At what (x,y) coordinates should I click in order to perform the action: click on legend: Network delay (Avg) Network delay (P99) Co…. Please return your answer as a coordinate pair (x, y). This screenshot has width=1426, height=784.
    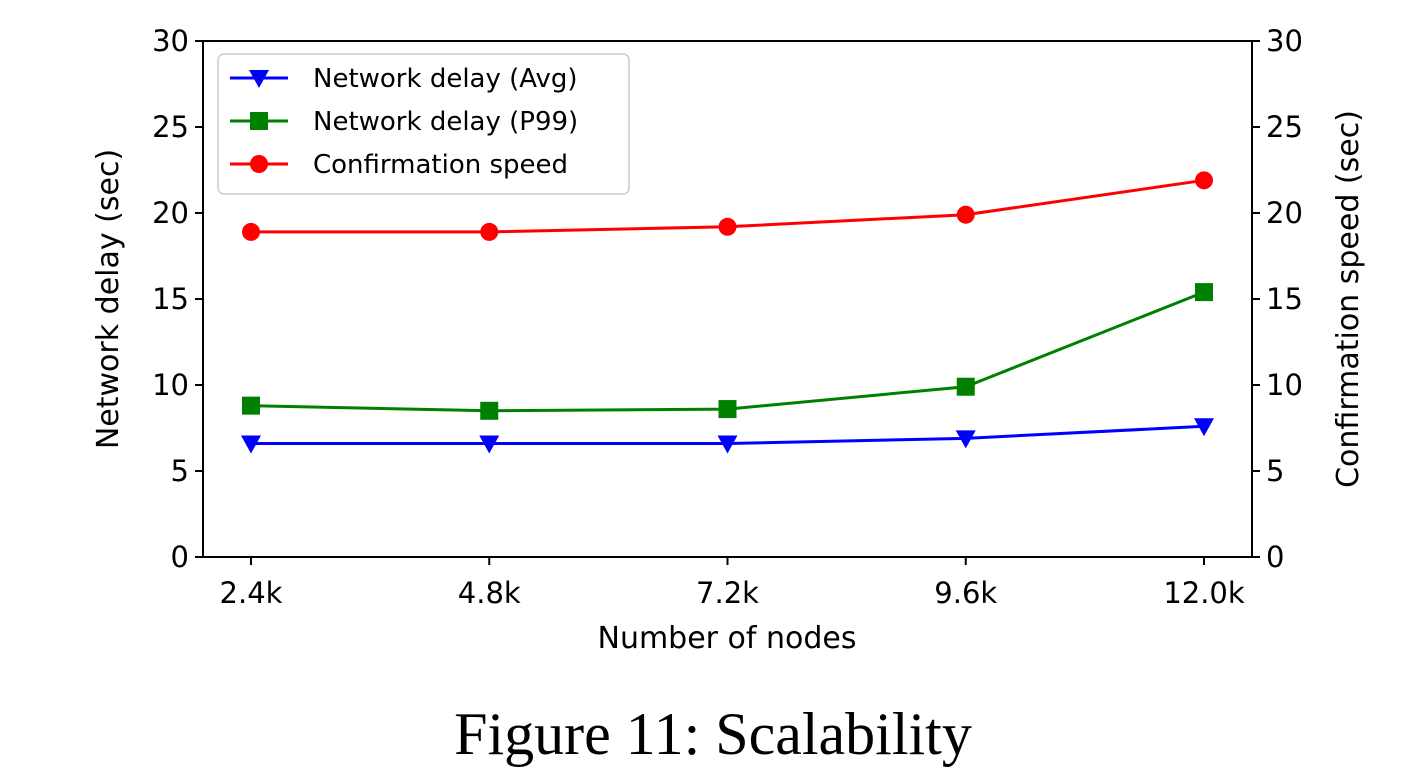
    Looking at the image, I should click on (423, 124).